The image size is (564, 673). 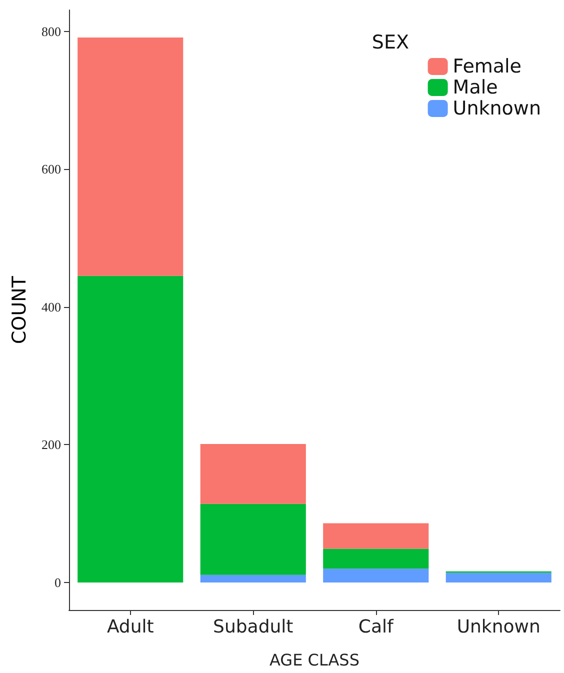 I want to click on y-tick-label: 400, so click(x=51, y=306).